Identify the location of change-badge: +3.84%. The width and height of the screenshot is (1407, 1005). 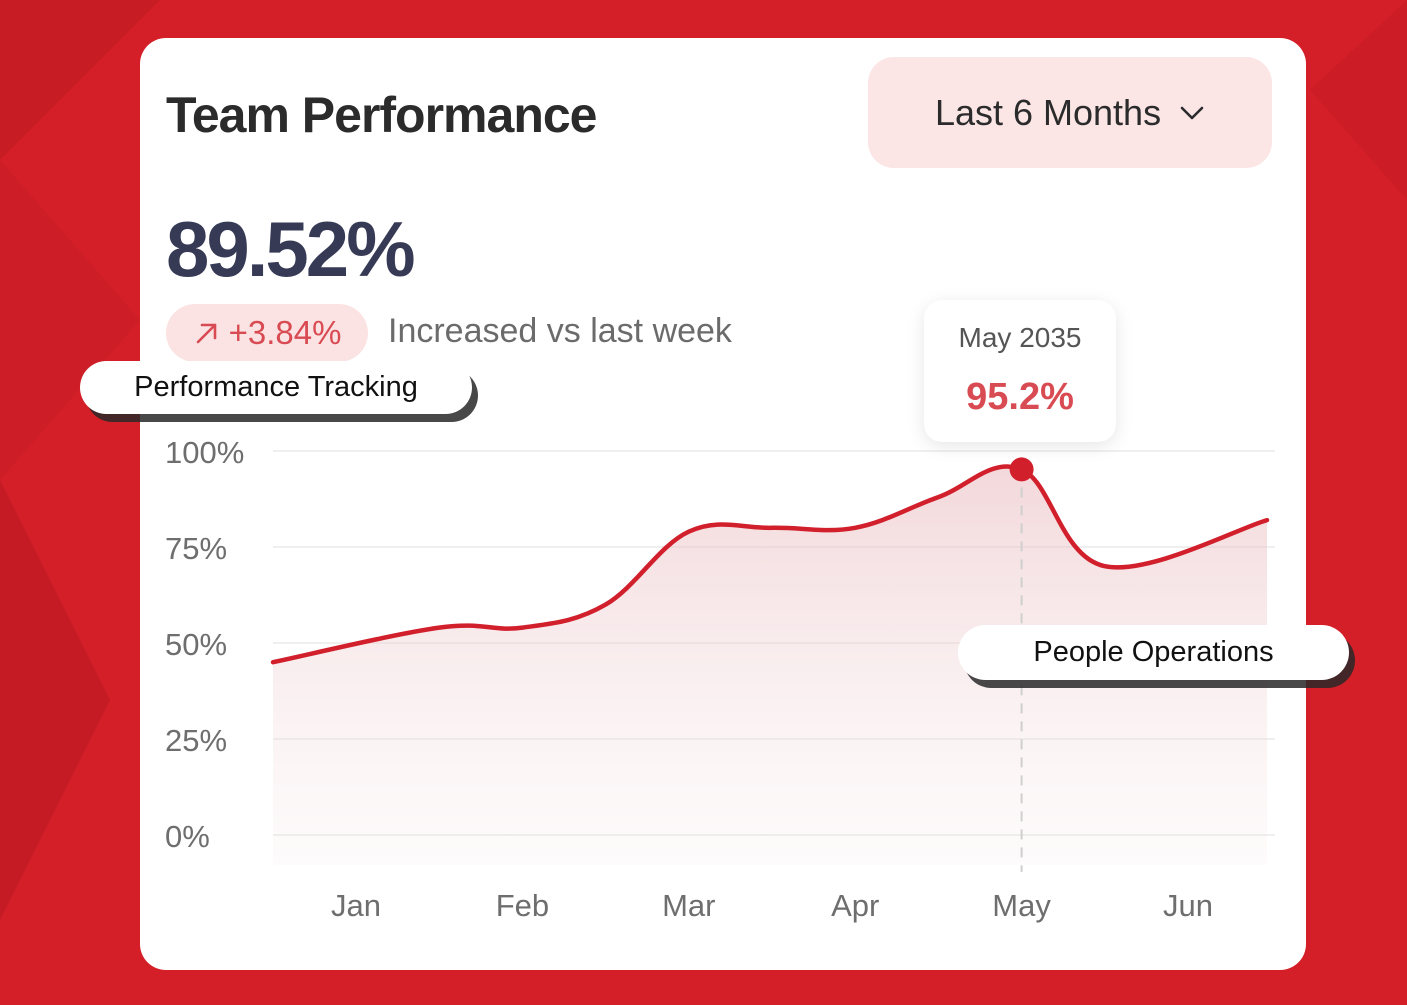
(267, 333).